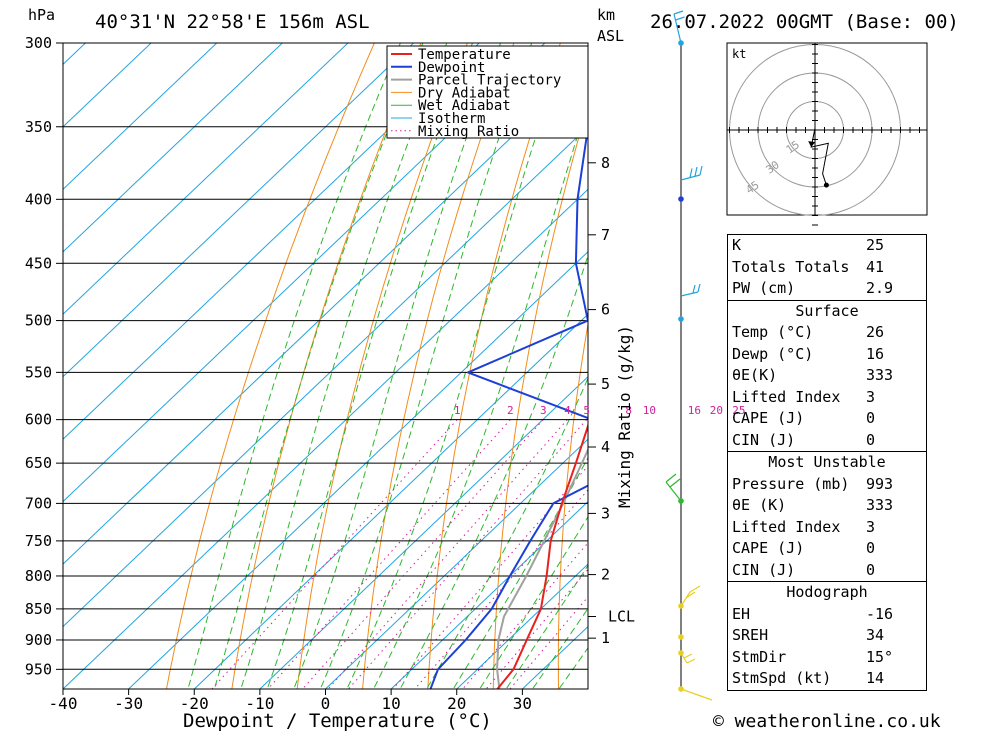 This screenshot has width=1000, height=733. What do you see at coordinates (694, 410) in the screenshot?
I see `mixing-ratio-label: 16` at bounding box center [694, 410].